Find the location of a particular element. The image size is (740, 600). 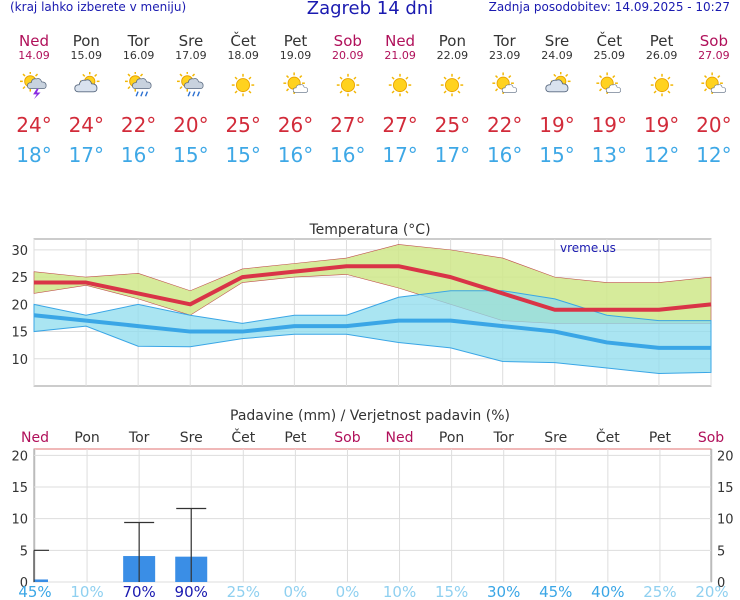

temperature-tick-label: 10 is located at coordinates (19, 360).